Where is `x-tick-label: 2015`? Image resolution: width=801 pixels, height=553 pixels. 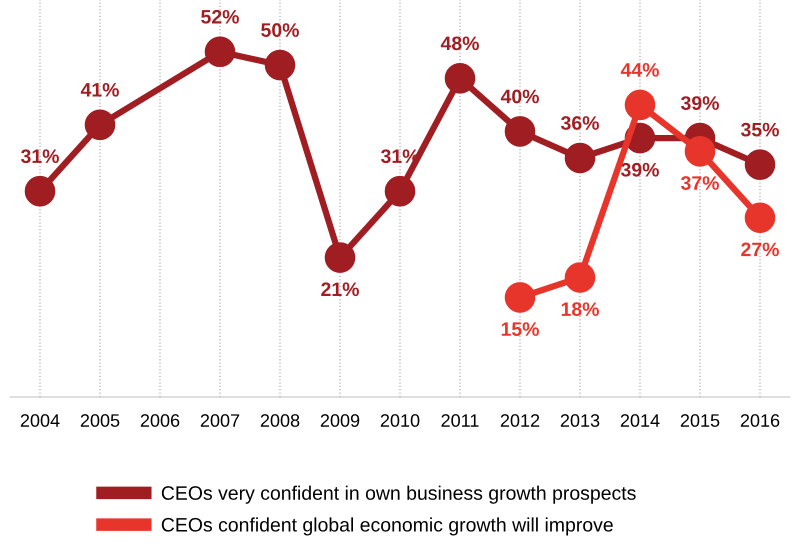 x-tick-label: 2015 is located at coordinates (700, 420).